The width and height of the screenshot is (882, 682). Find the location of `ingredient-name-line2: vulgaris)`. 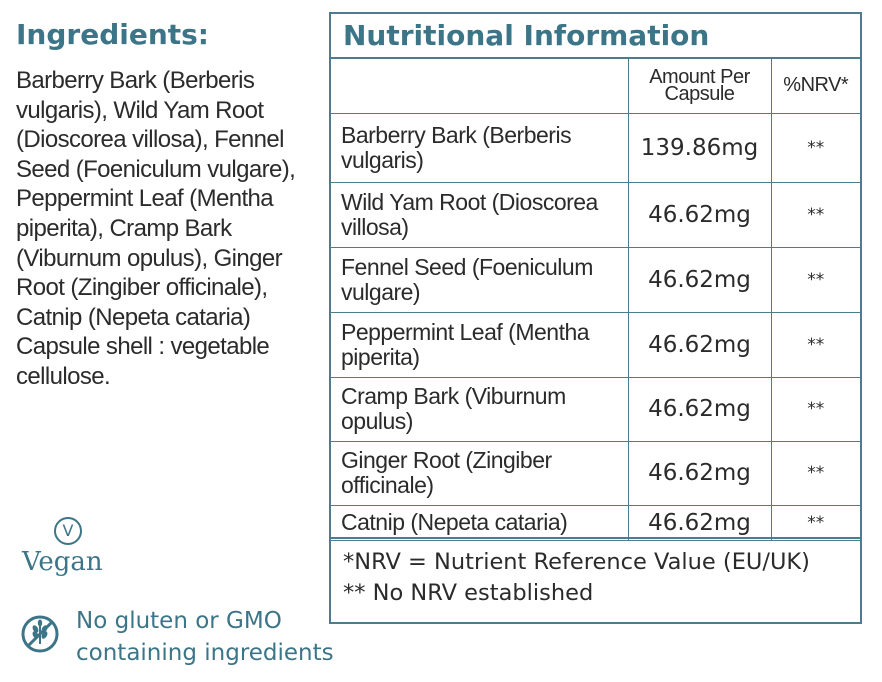

ingredient-name-line2: vulgaris) is located at coordinates (382, 159).